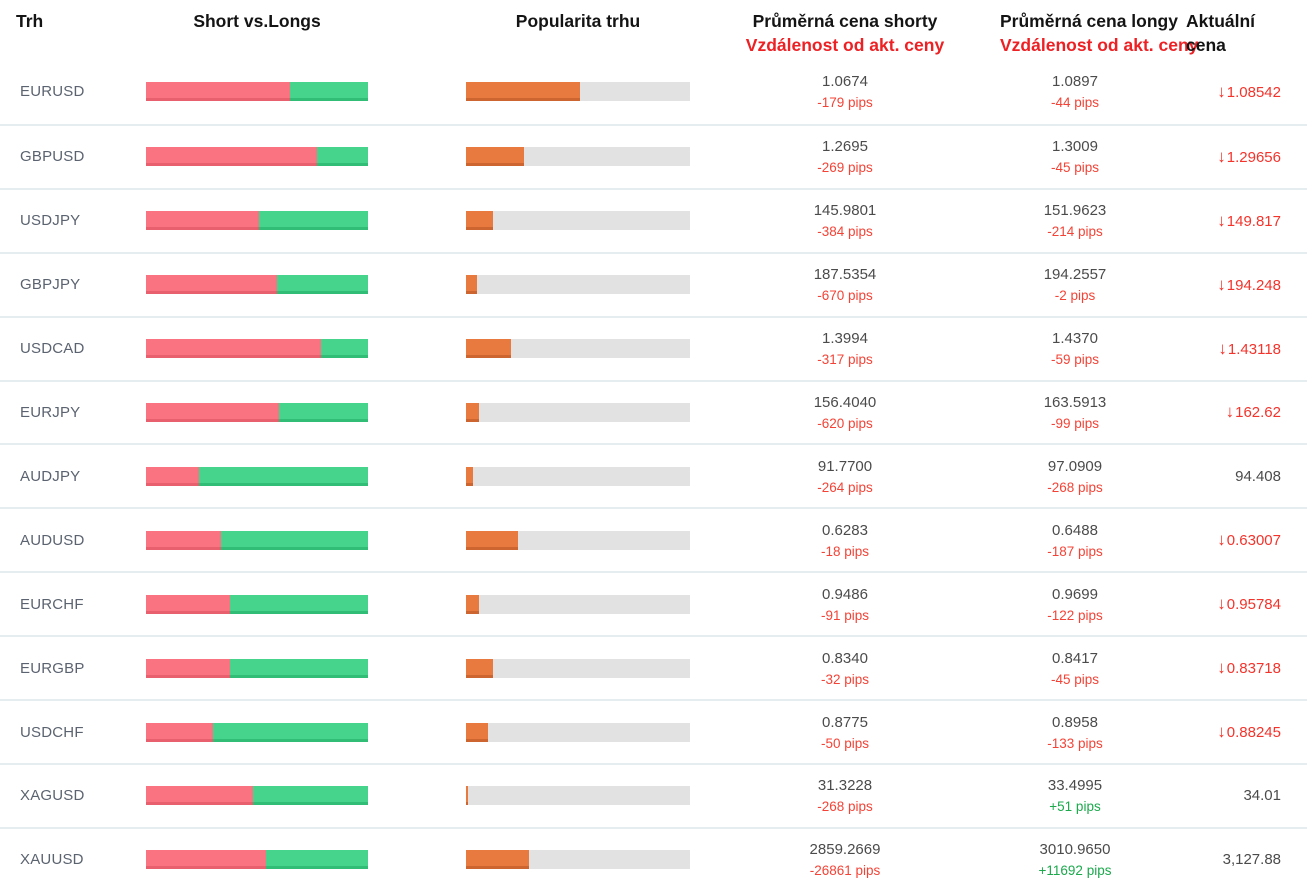 The height and width of the screenshot is (891, 1307). I want to click on market-label: USDJPY, so click(50, 221).